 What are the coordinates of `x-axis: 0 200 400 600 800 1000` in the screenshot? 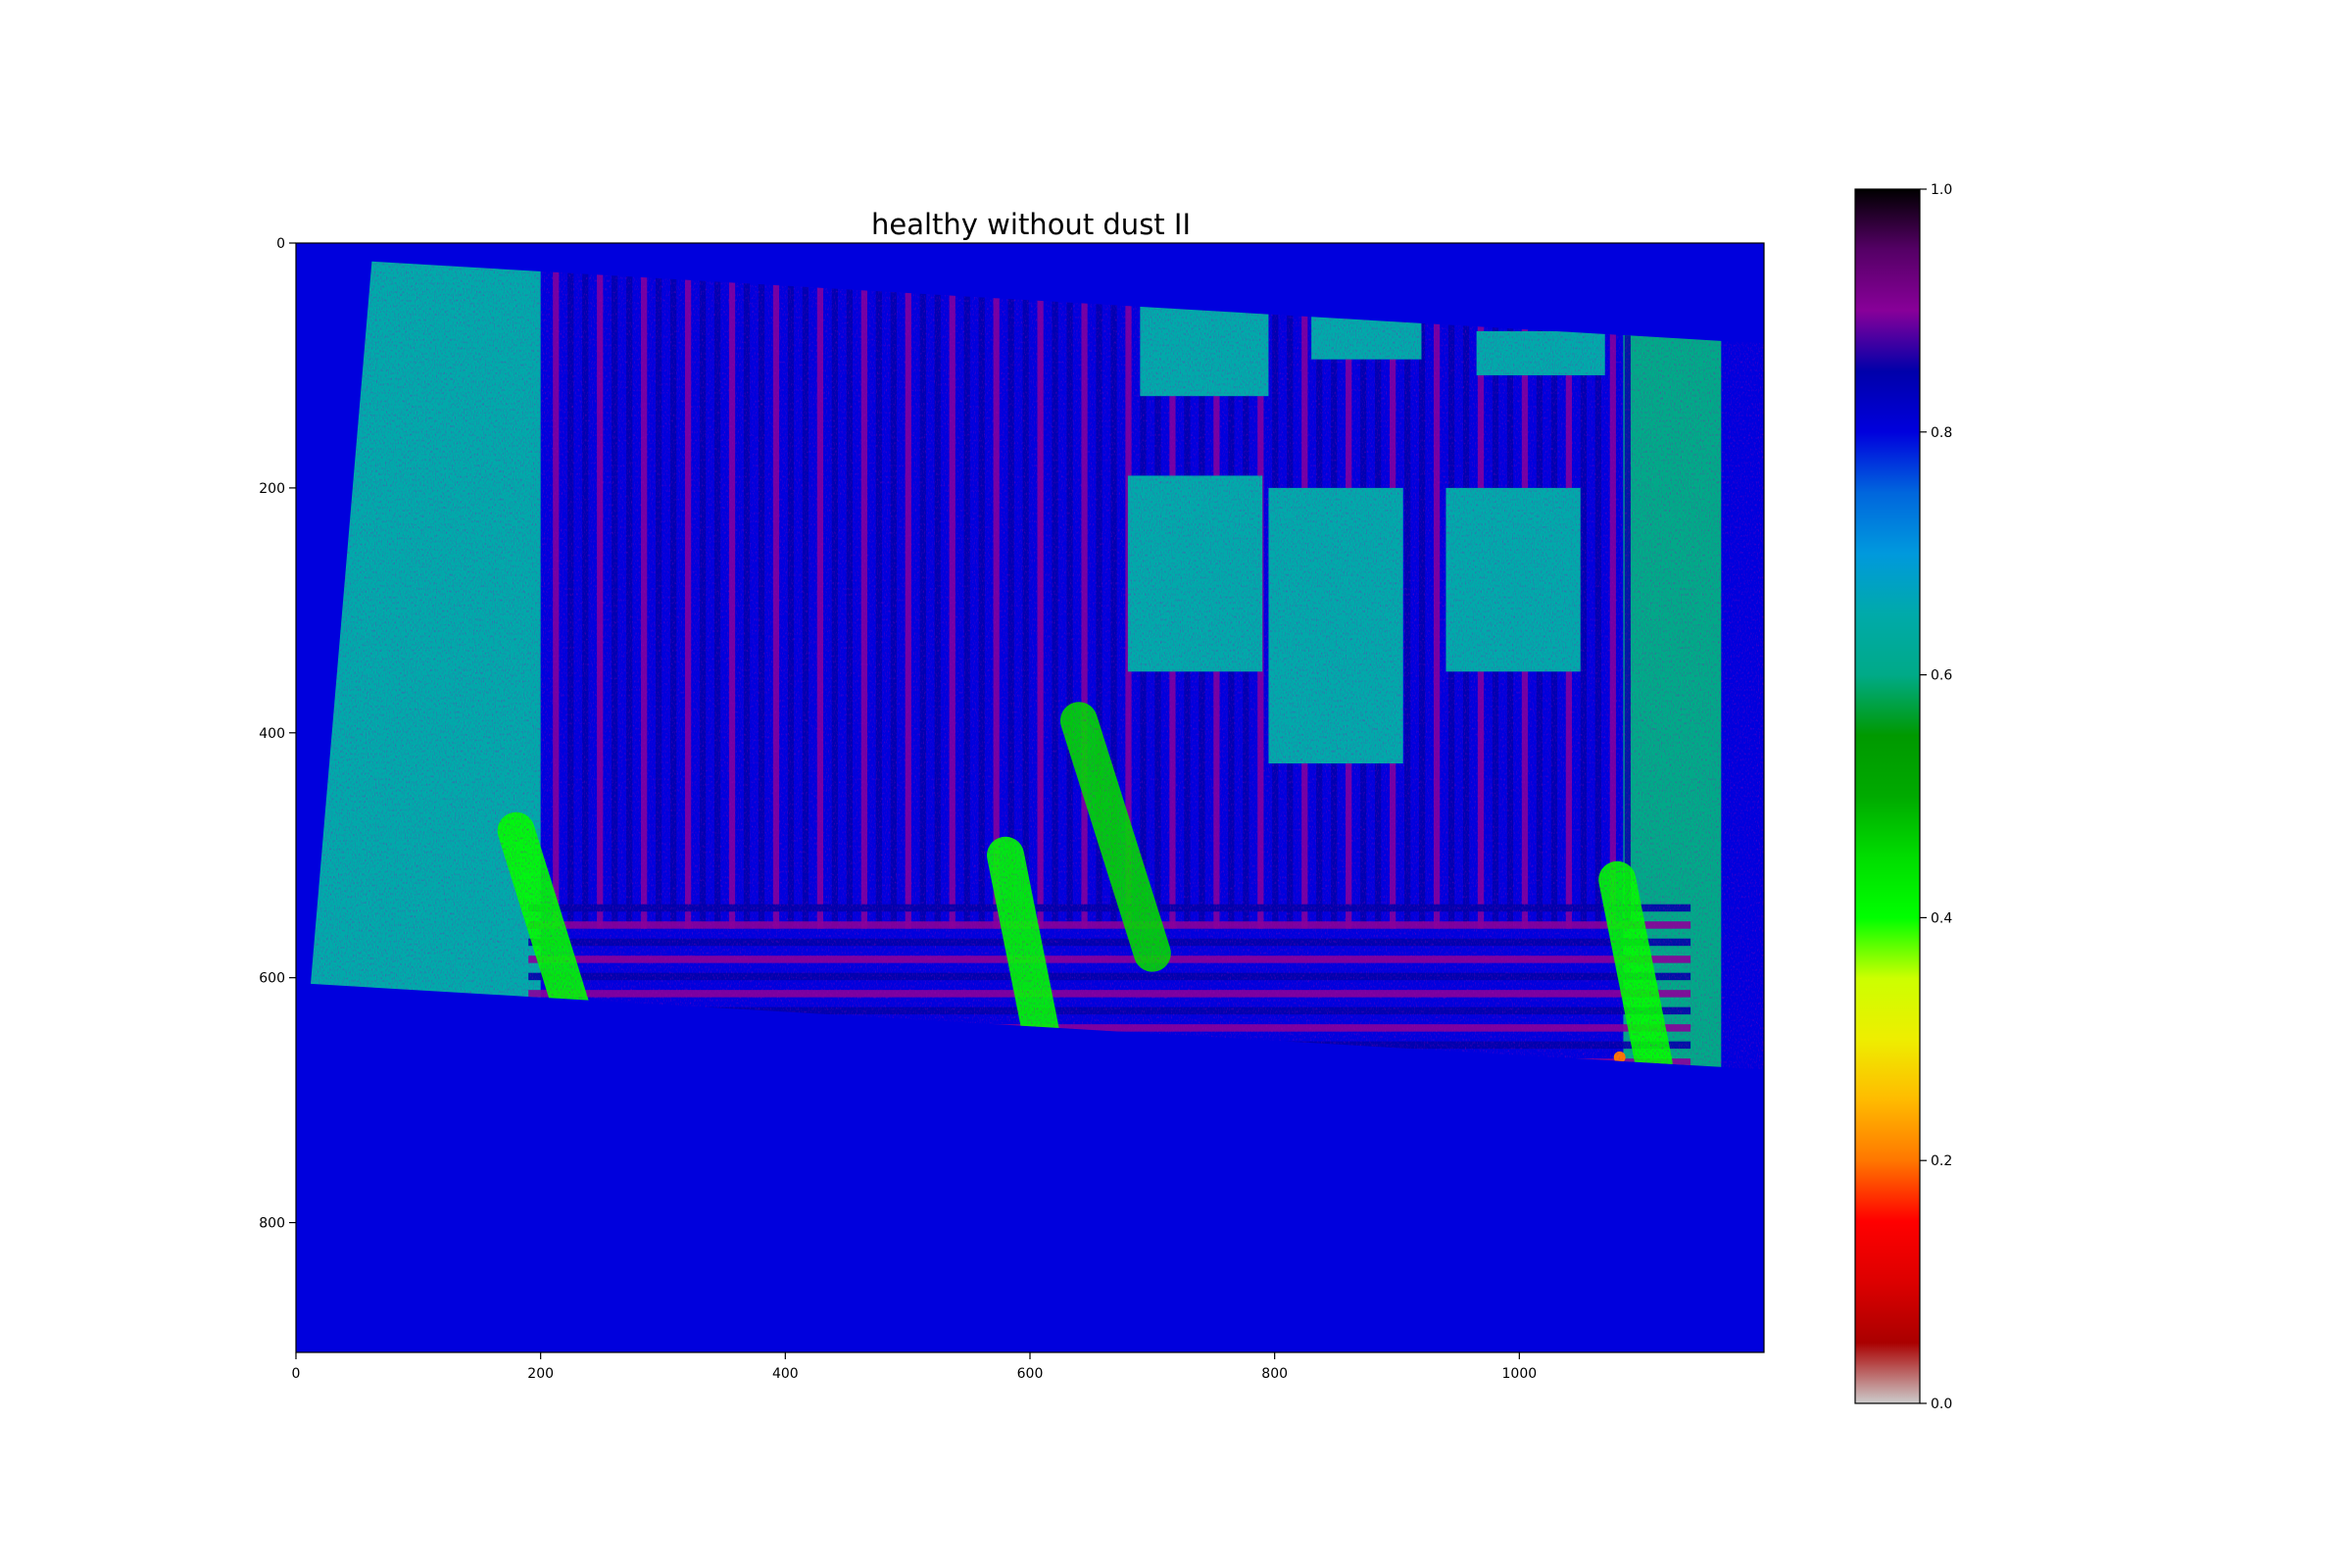 It's located at (915, 1367).